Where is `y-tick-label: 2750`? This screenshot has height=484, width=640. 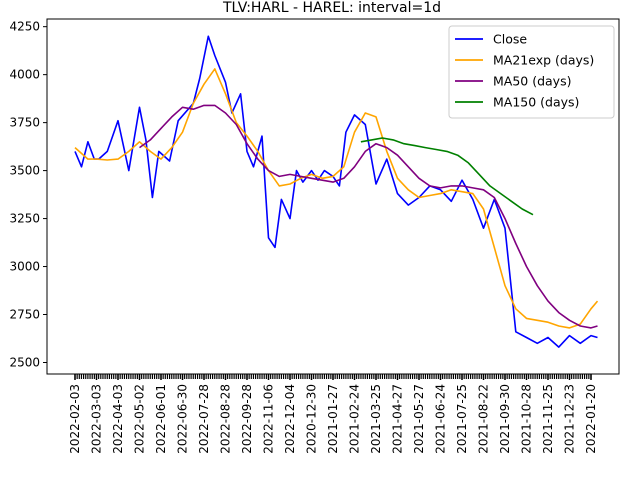
y-tick-label: 2750 is located at coordinates (24, 315).